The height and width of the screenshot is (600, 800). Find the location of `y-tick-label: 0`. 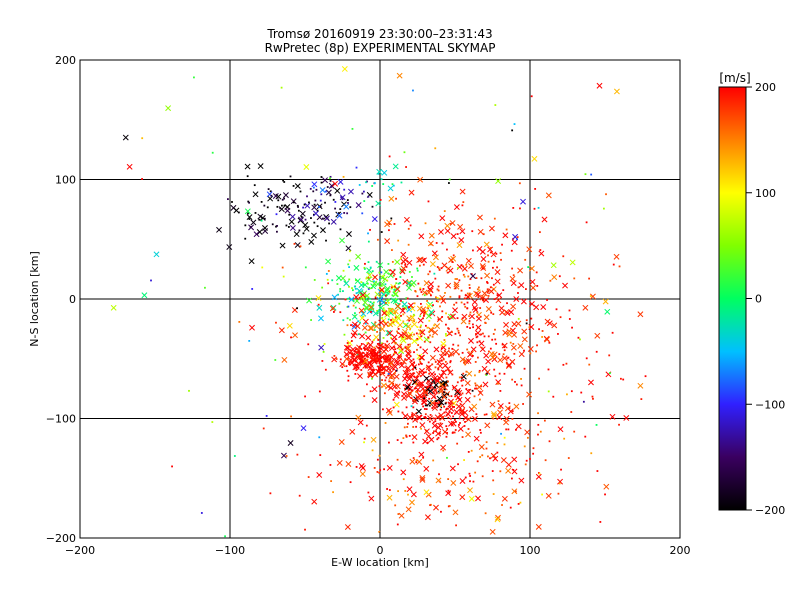

y-tick-label: 0 is located at coordinates (72, 299).